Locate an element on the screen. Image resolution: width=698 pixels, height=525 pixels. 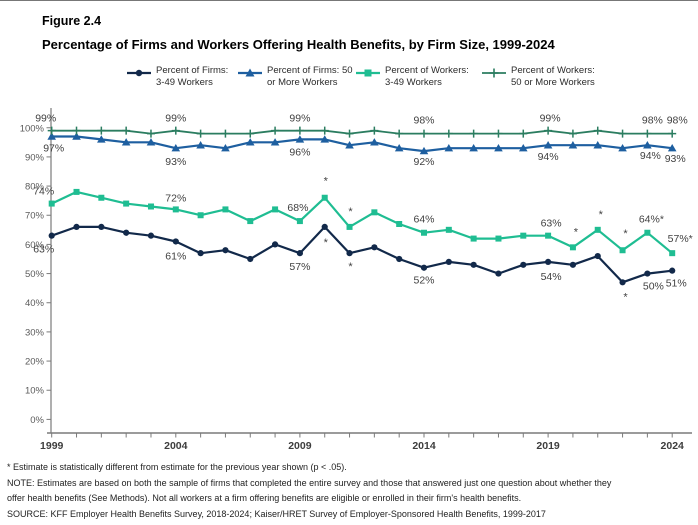
figure-number: Figure 2.4 is located at coordinates (72, 21).